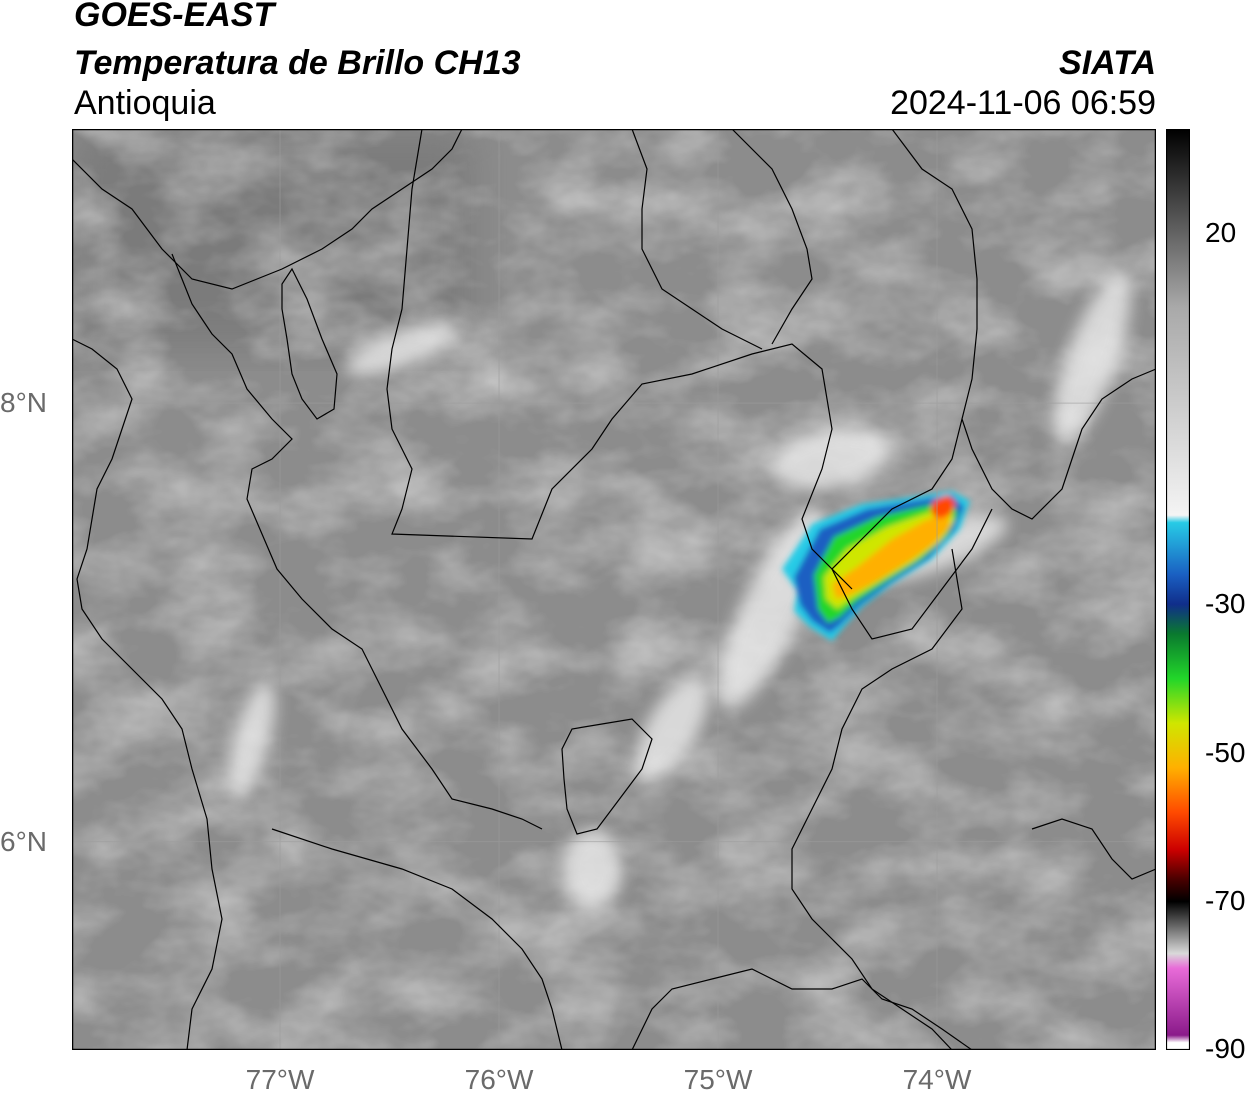  What do you see at coordinates (1107, 63) in the screenshot?
I see `title-organization: SIATA` at bounding box center [1107, 63].